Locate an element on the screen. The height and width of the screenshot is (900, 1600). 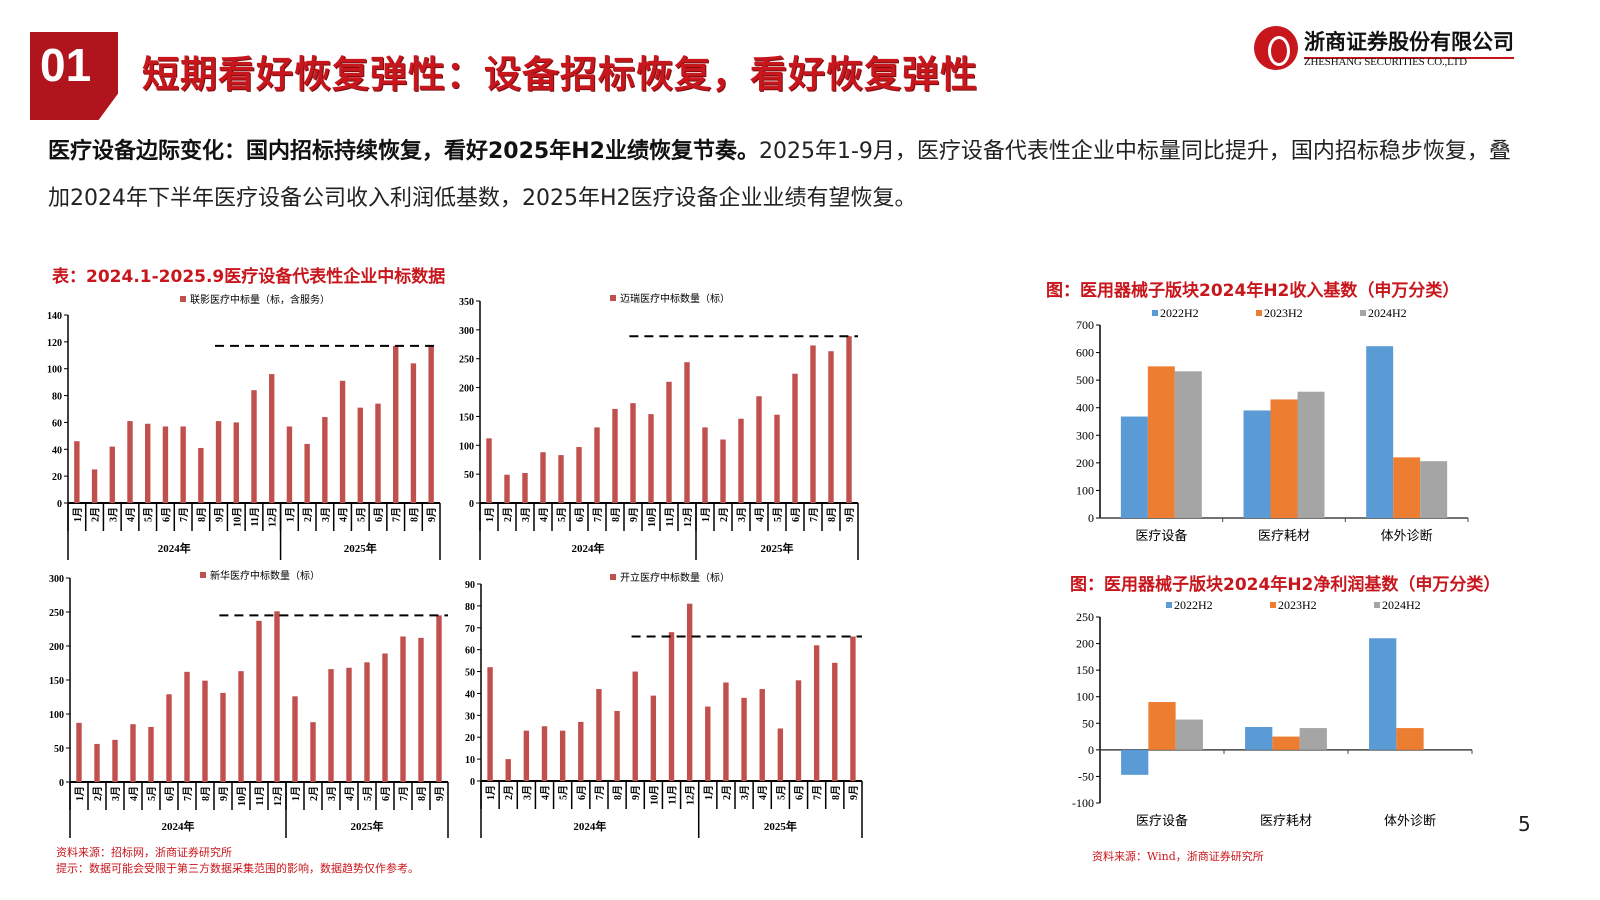
y-tick-label: 120 is located at coordinates (54, 343).